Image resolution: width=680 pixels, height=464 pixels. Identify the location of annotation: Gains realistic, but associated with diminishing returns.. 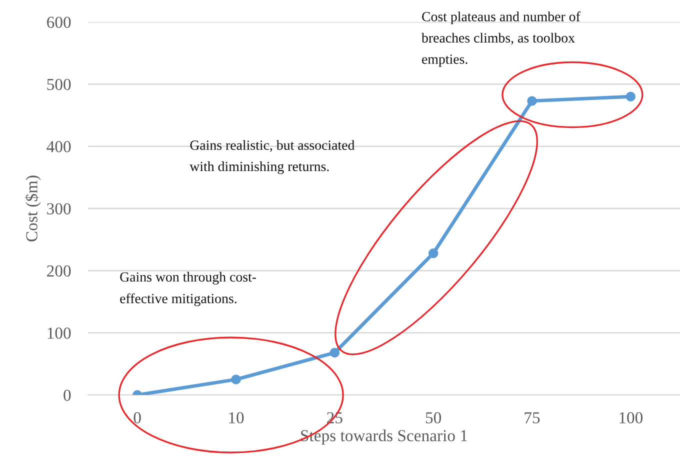
(272, 157).